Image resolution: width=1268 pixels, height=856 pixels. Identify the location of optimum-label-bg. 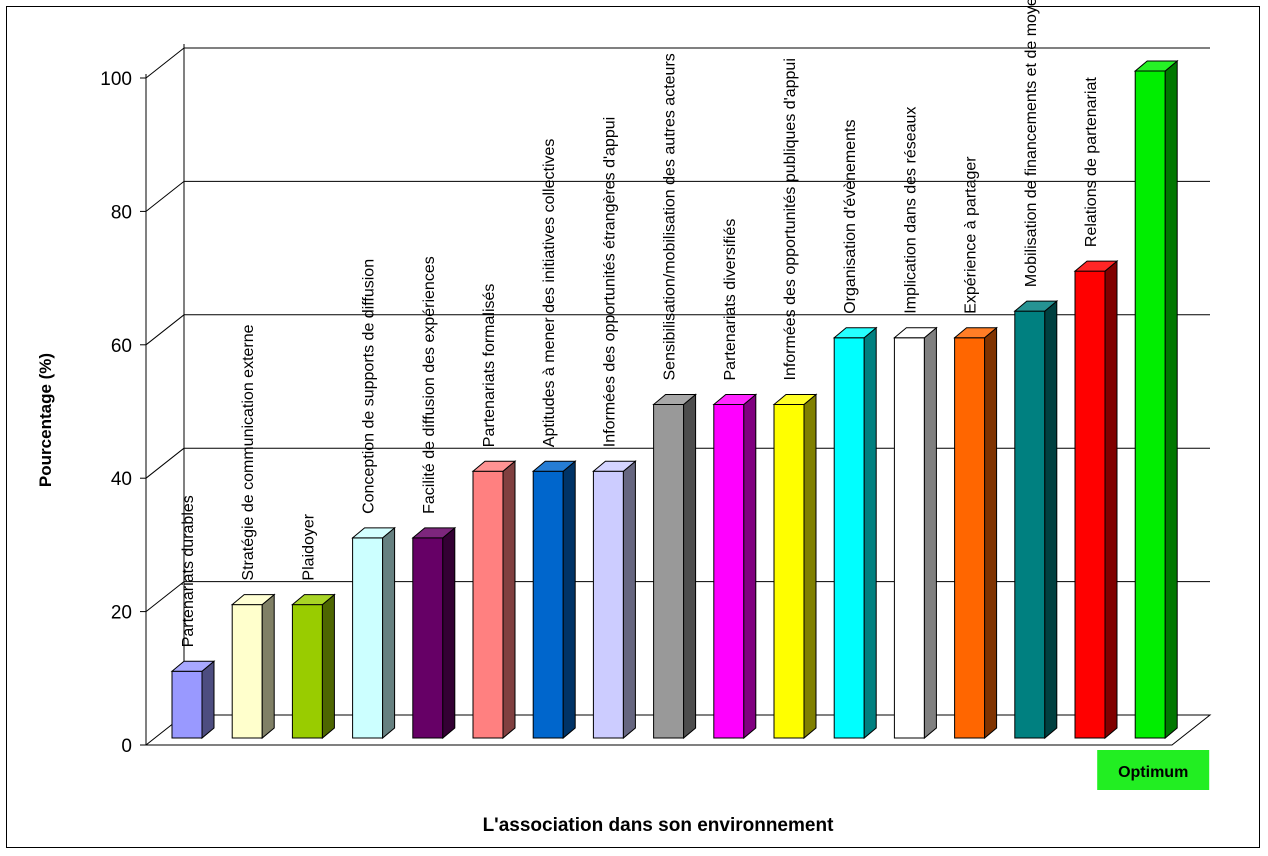
(1153, 770).